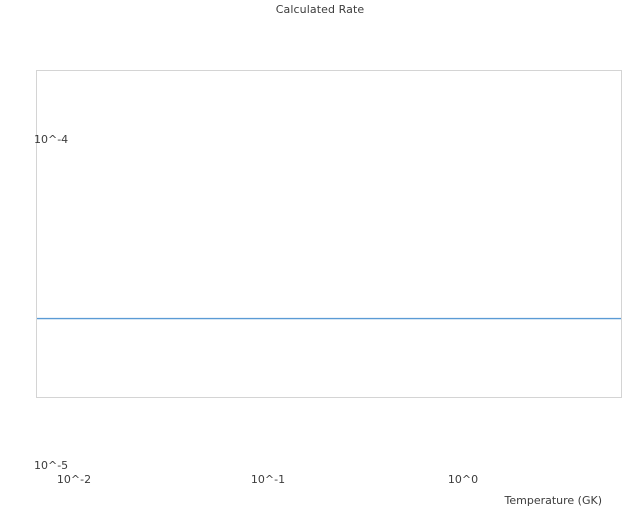 The width and height of the screenshot is (640, 507). What do you see at coordinates (553, 500) in the screenshot?
I see `x-axis-label: Temperature (GK)` at bounding box center [553, 500].